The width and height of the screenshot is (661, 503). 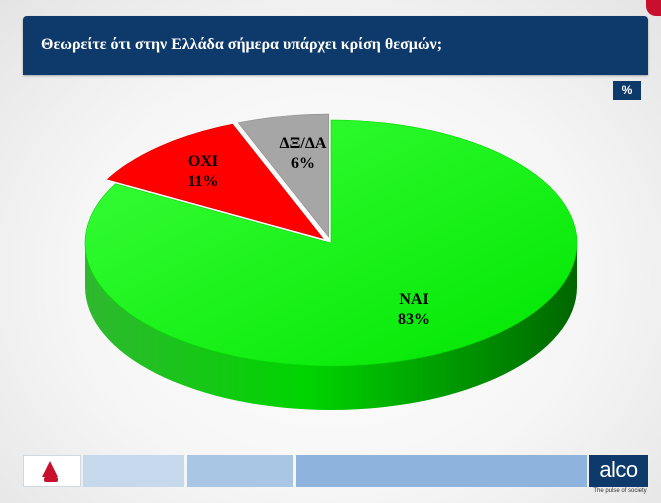 What do you see at coordinates (413, 299) in the screenshot?
I see `slice-label-0: ΝΑΙ` at bounding box center [413, 299].